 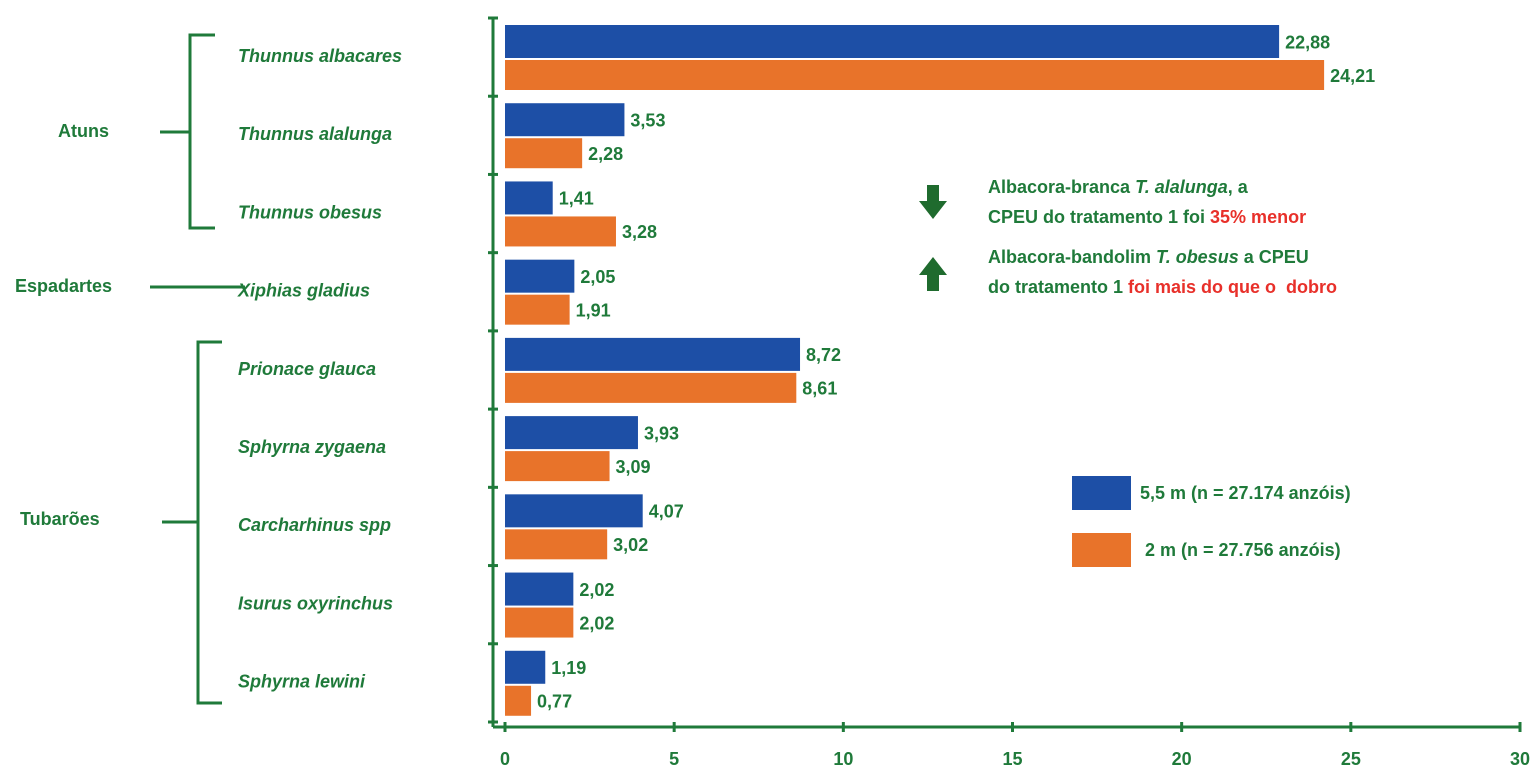 I want to click on value-label: 3,02, so click(x=630, y=545).